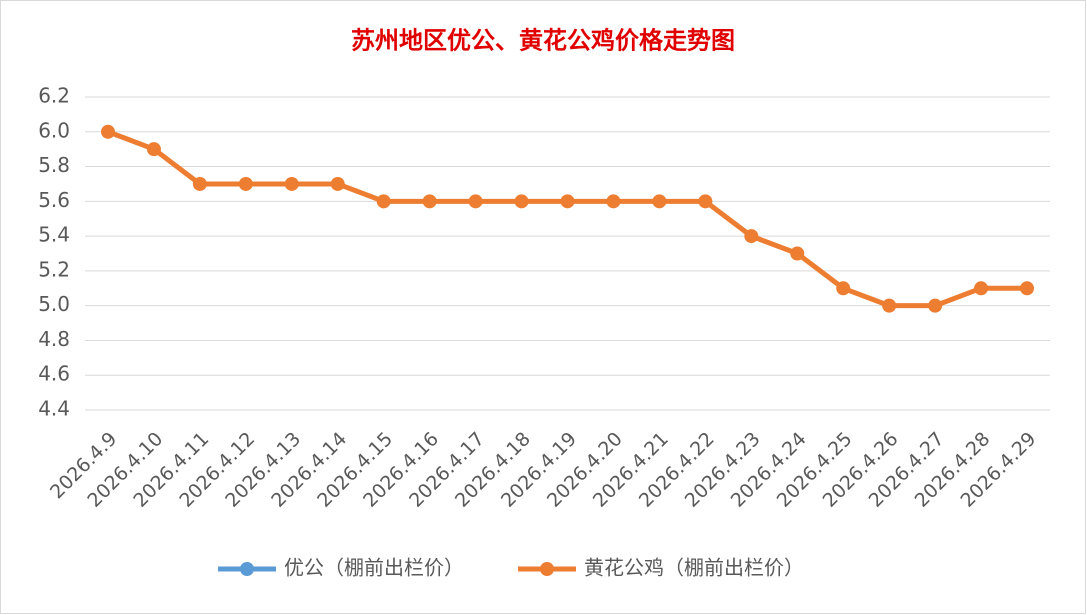 This screenshot has width=1087, height=615. I want to click on y-tick-label: 5.6, so click(54, 200).